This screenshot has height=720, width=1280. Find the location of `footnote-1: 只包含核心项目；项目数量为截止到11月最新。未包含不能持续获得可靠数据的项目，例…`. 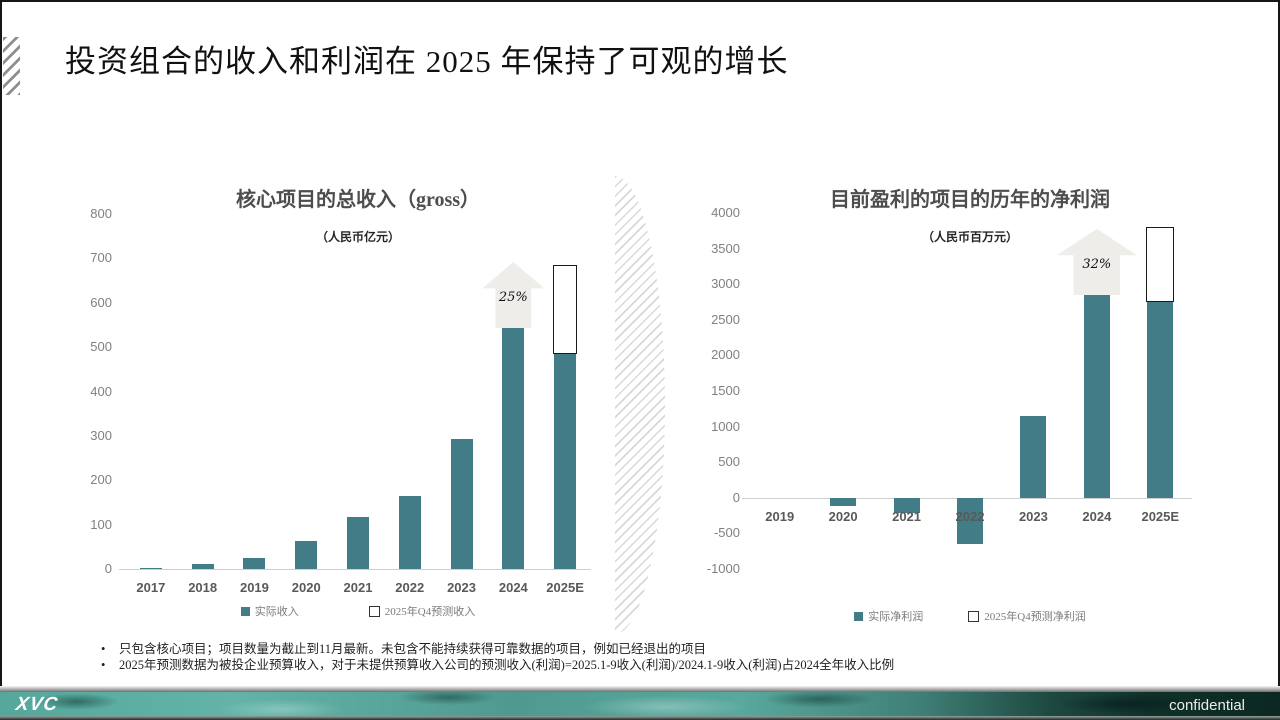

footnote-1: 只包含核心项目；项目数量为截止到11月最新。未包含不能持续获得可靠数据的项目，例… is located at coordinates (645, 649).